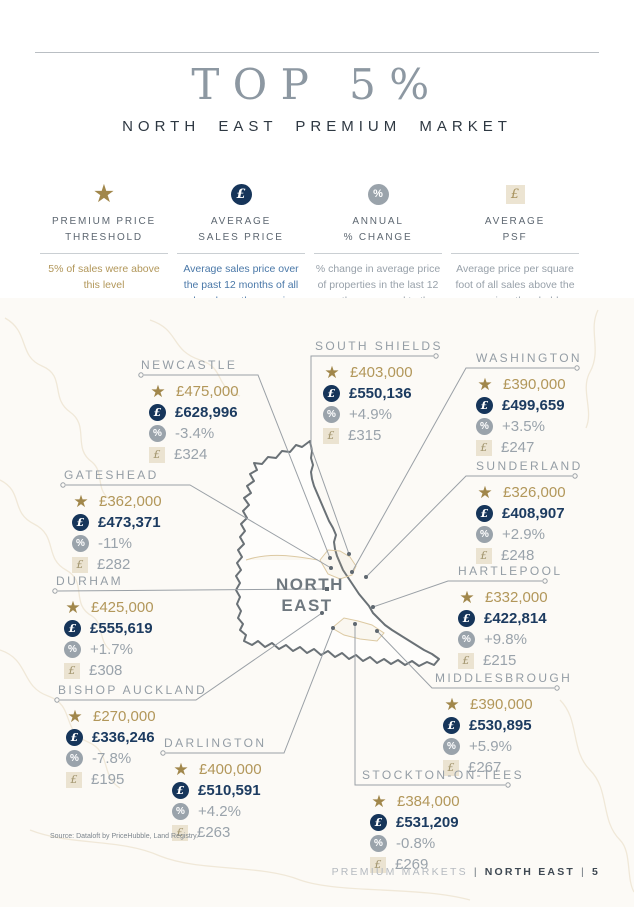  Describe the element at coordinates (432, 705) in the screenshot. I see `connector-stockton-on-tees` at that location.